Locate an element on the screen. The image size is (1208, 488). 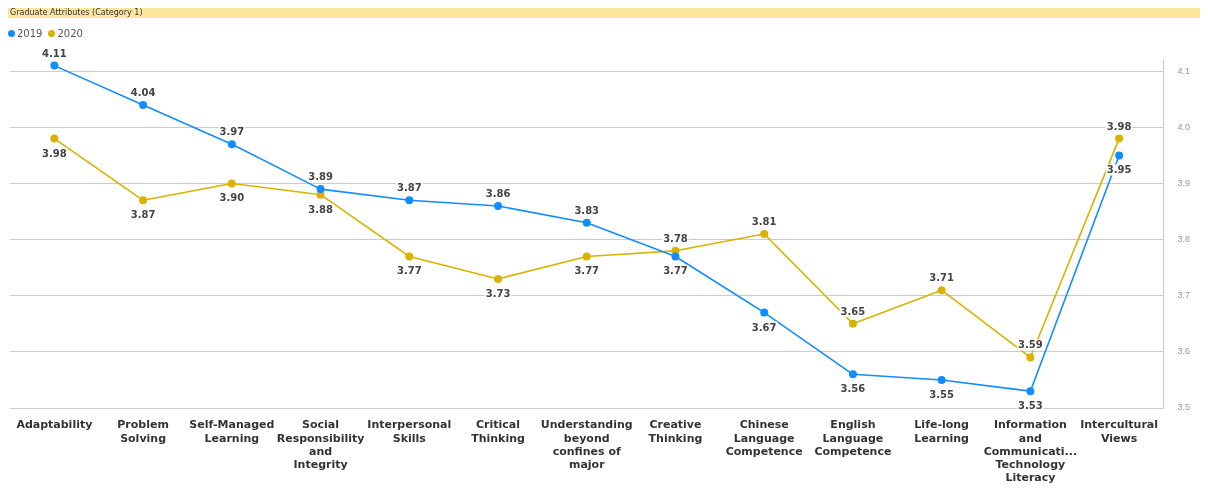
x-tick-label: Critical Thinking is located at coordinates (498, 431).